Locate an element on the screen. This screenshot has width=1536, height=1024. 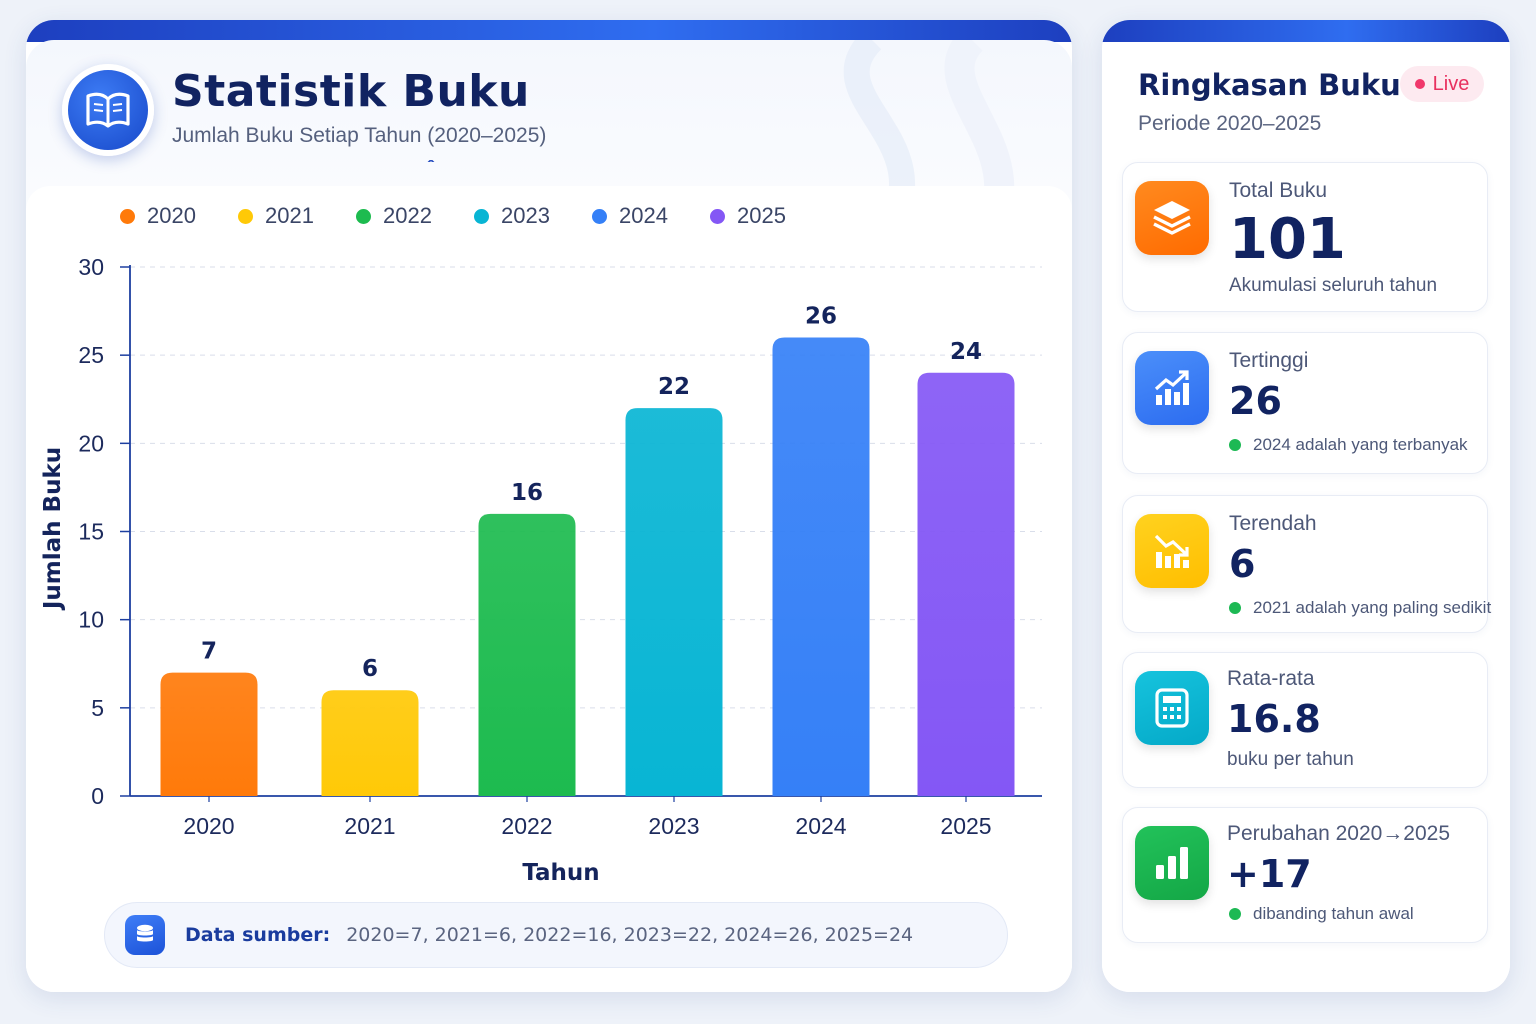
open-book-icon is located at coordinates (108, 110).